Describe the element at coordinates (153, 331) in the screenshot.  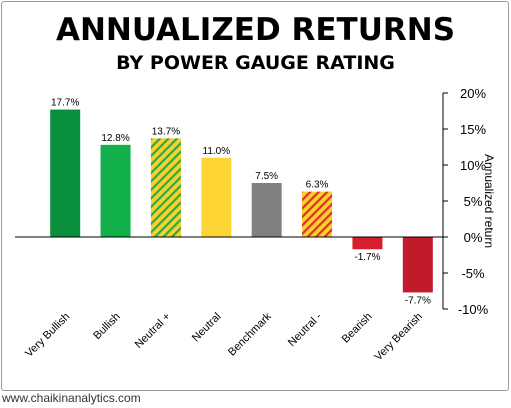
I see `x-tick-label: Neutral +` at that location.